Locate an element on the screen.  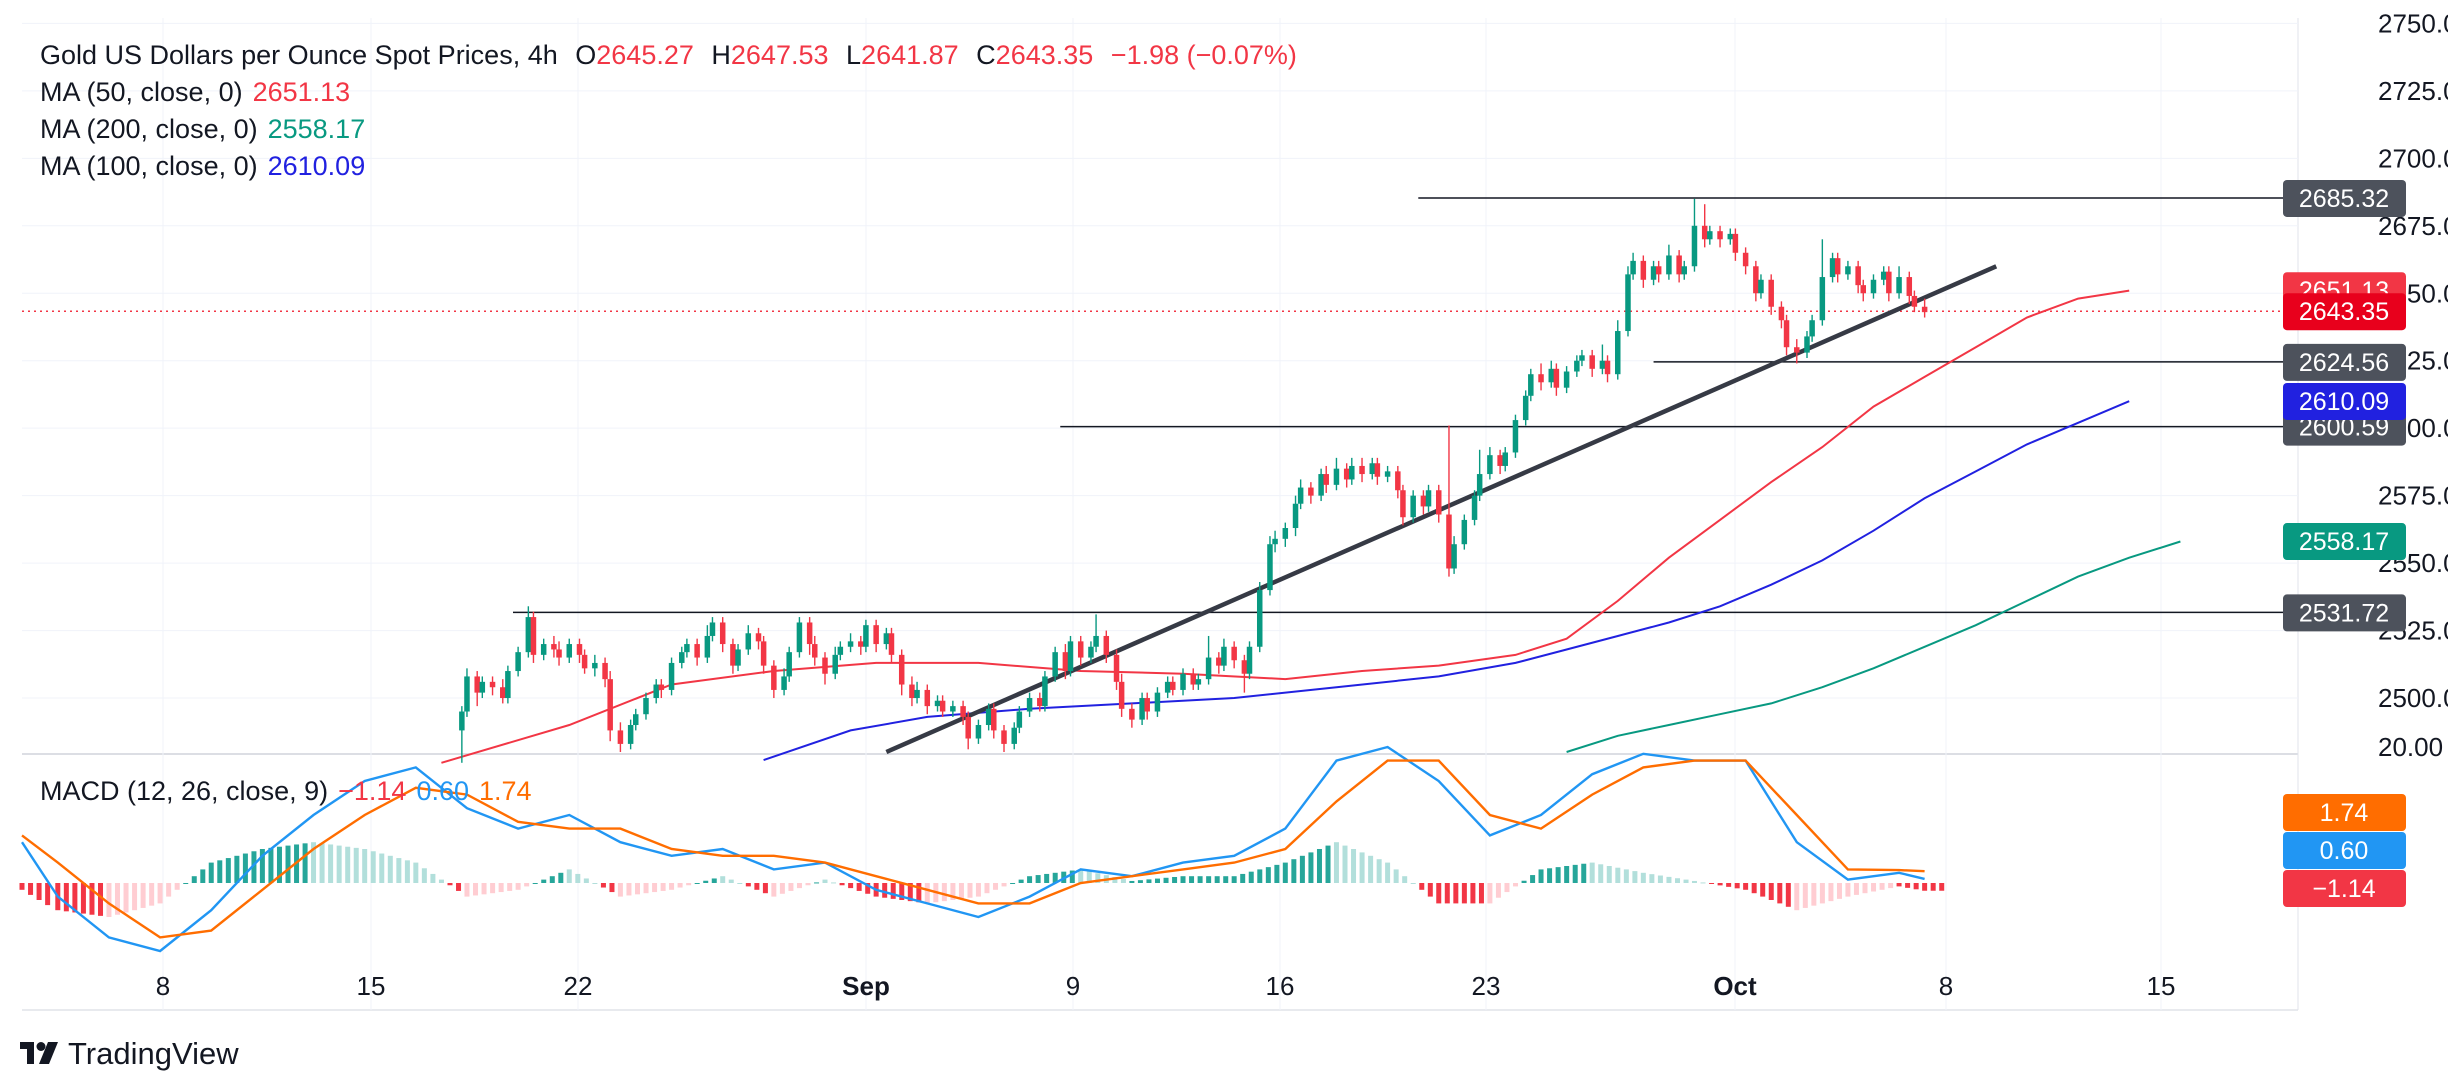
ma50-legend: MA (50, close, 0) 2651.13 is located at coordinates (195, 92).